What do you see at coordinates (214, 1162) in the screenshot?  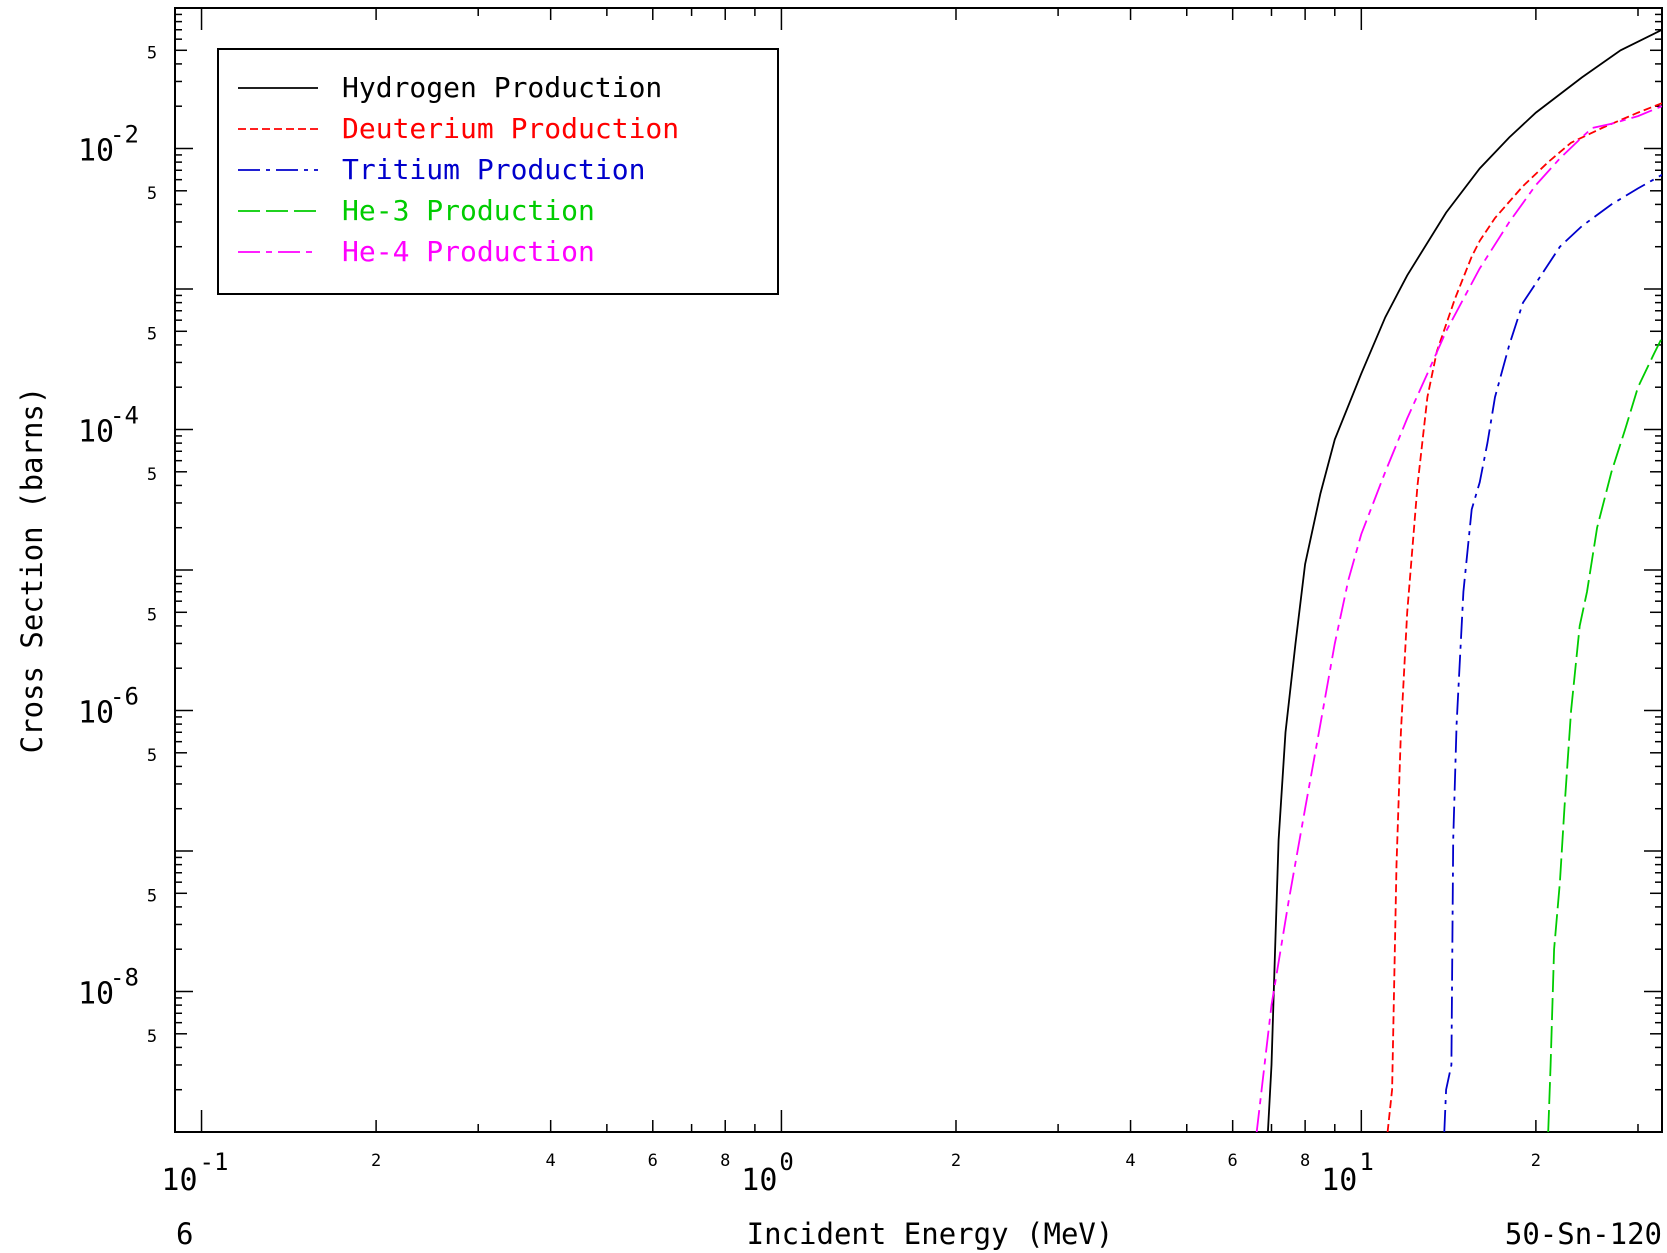 I see `x-decade-exponent: -1` at bounding box center [214, 1162].